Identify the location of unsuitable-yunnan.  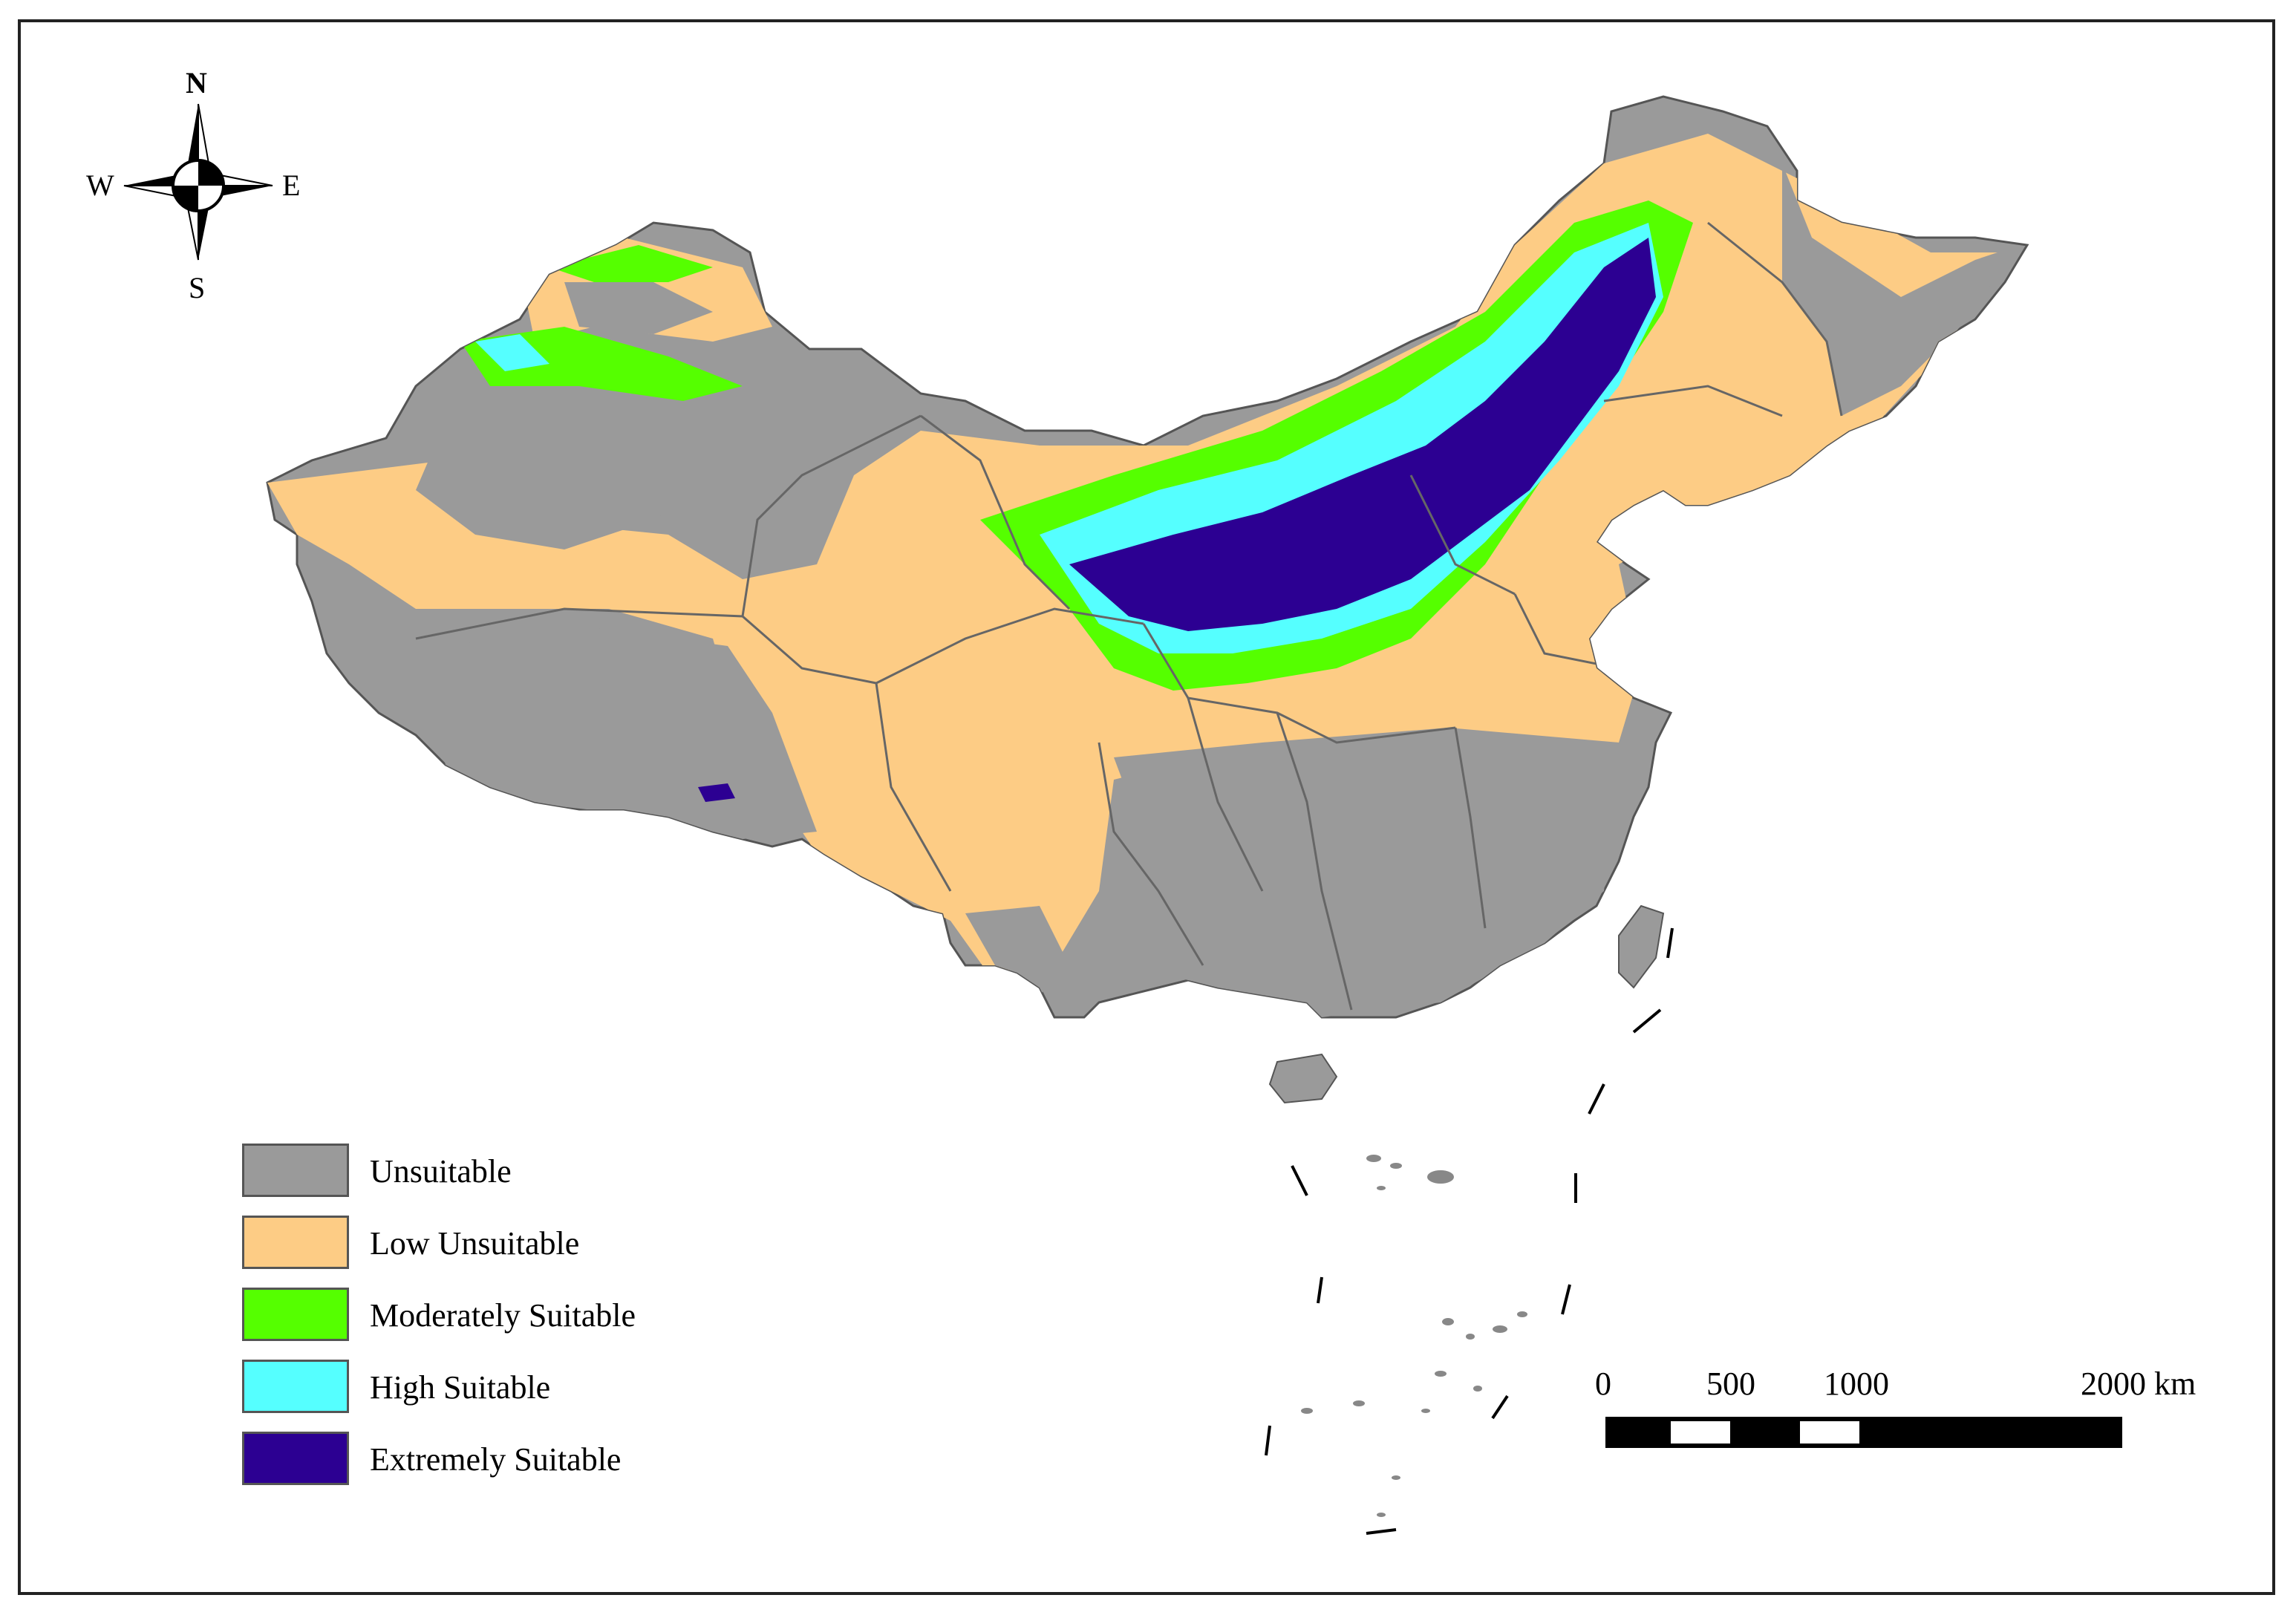
(1017, 951).